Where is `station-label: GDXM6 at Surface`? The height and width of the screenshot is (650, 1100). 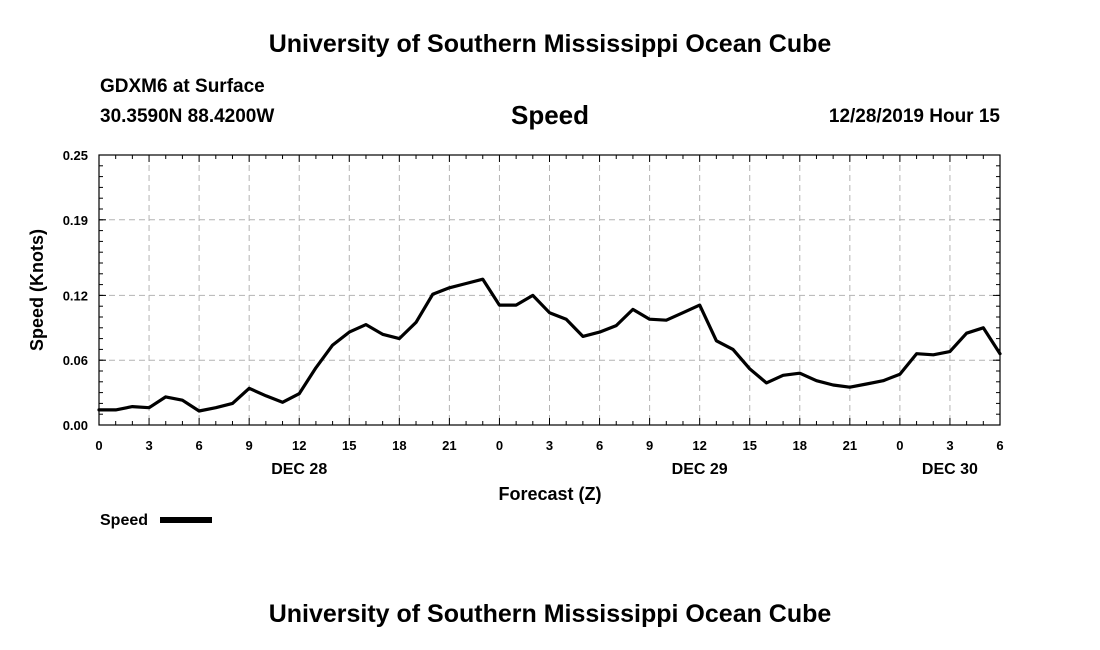
station-label: GDXM6 at Surface is located at coordinates (182, 86).